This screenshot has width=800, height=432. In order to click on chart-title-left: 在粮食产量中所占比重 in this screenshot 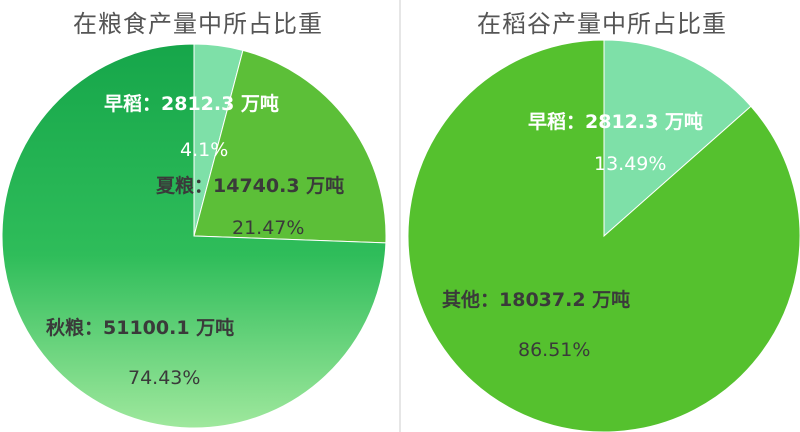, I will do `click(198, 24)`.